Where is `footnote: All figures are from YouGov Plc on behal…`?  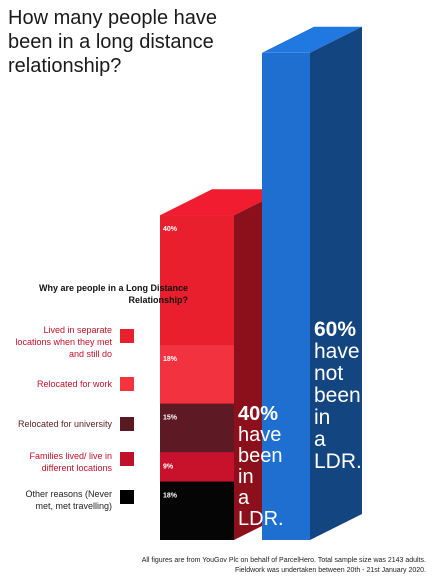 footnote: All figures are from YouGov Plc on behal… is located at coordinates (278, 566).